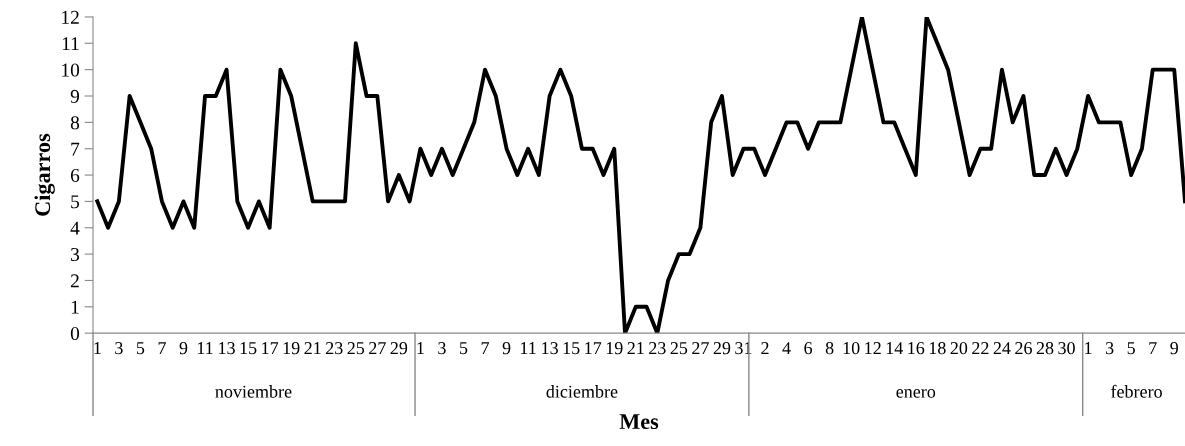 Image resolution: width=1185 pixels, height=446 pixels. Describe the element at coordinates (916, 393) in the screenshot. I see `text: enero` at that location.